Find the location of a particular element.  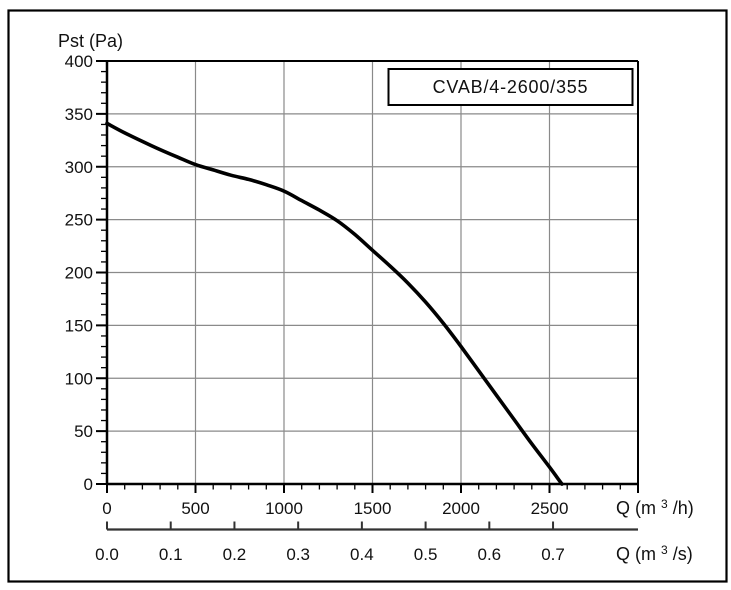

secondary-axis-tick-label: 0.5 is located at coordinates (426, 554).